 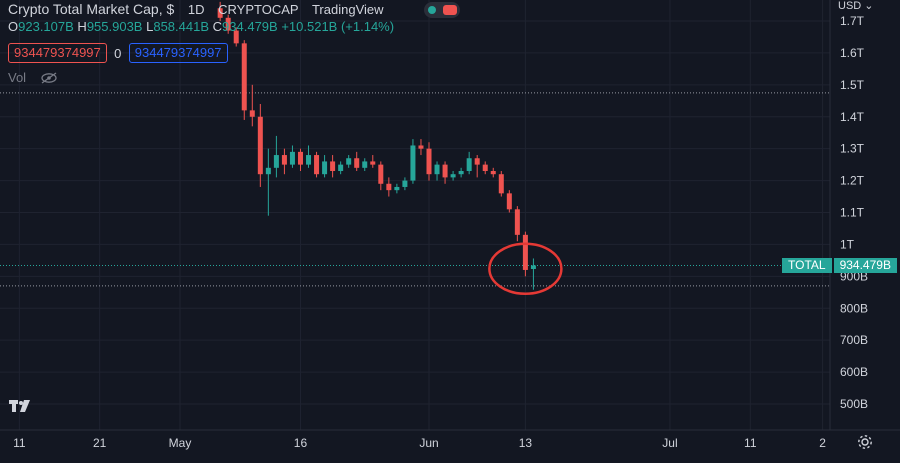 I want to click on time-axis: 11 21 May 16 Jun 13 Jul 11 2, so click(x=419, y=443).